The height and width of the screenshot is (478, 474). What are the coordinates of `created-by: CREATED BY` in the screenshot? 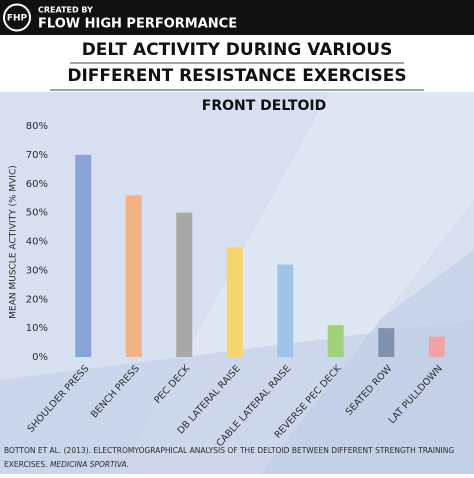 It's located at (65, 10).